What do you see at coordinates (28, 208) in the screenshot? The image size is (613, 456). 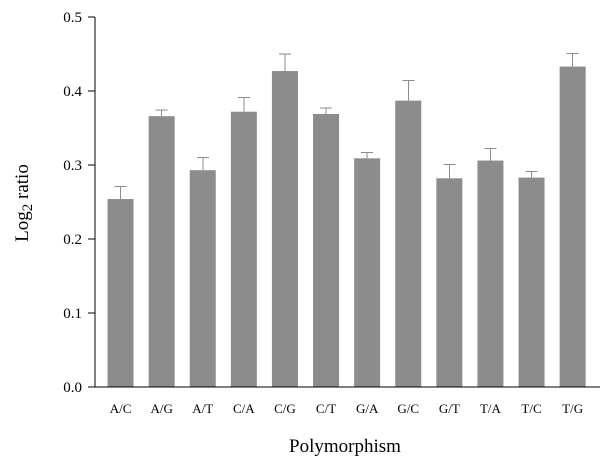 I see `y-axis-title-subscript: 2` at bounding box center [28, 208].